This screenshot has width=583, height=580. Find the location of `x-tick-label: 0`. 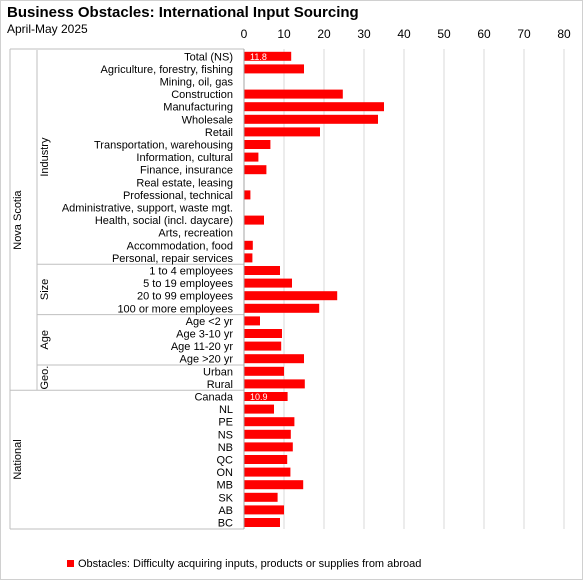

x-tick-label: 0 is located at coordinates (244, 34).